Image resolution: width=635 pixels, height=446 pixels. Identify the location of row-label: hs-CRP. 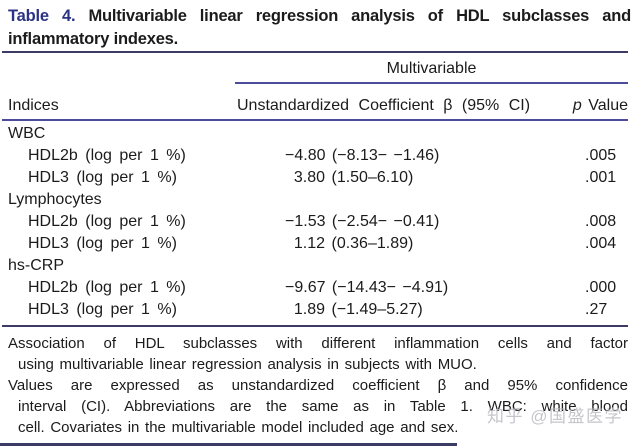
(36, 265).